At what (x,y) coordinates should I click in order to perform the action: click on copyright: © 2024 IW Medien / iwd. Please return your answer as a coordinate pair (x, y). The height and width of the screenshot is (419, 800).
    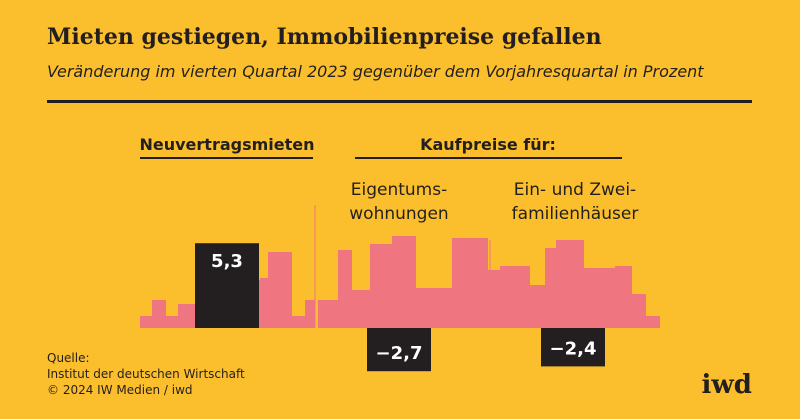
    Looking at the image, I should click on (120, 390).